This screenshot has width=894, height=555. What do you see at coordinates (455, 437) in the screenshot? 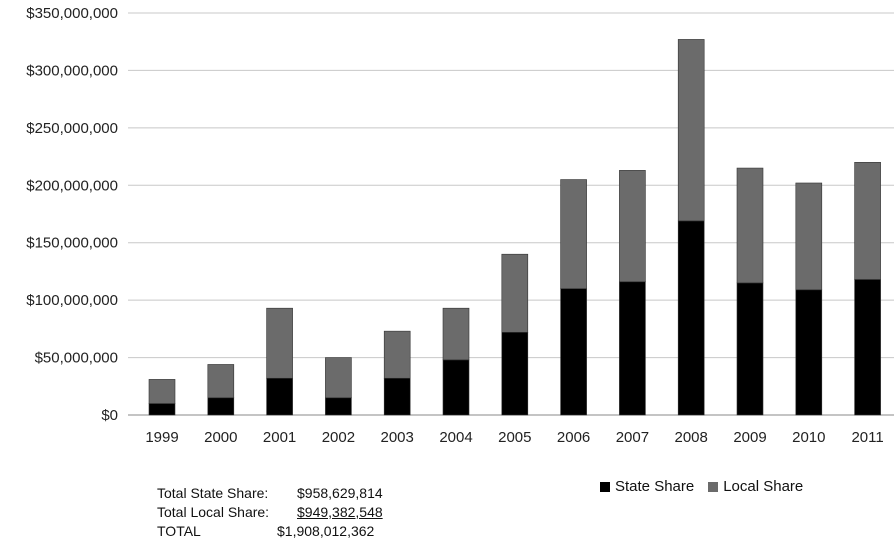
I see `x-tick-label: 2004` at bounding box center [455, 437].